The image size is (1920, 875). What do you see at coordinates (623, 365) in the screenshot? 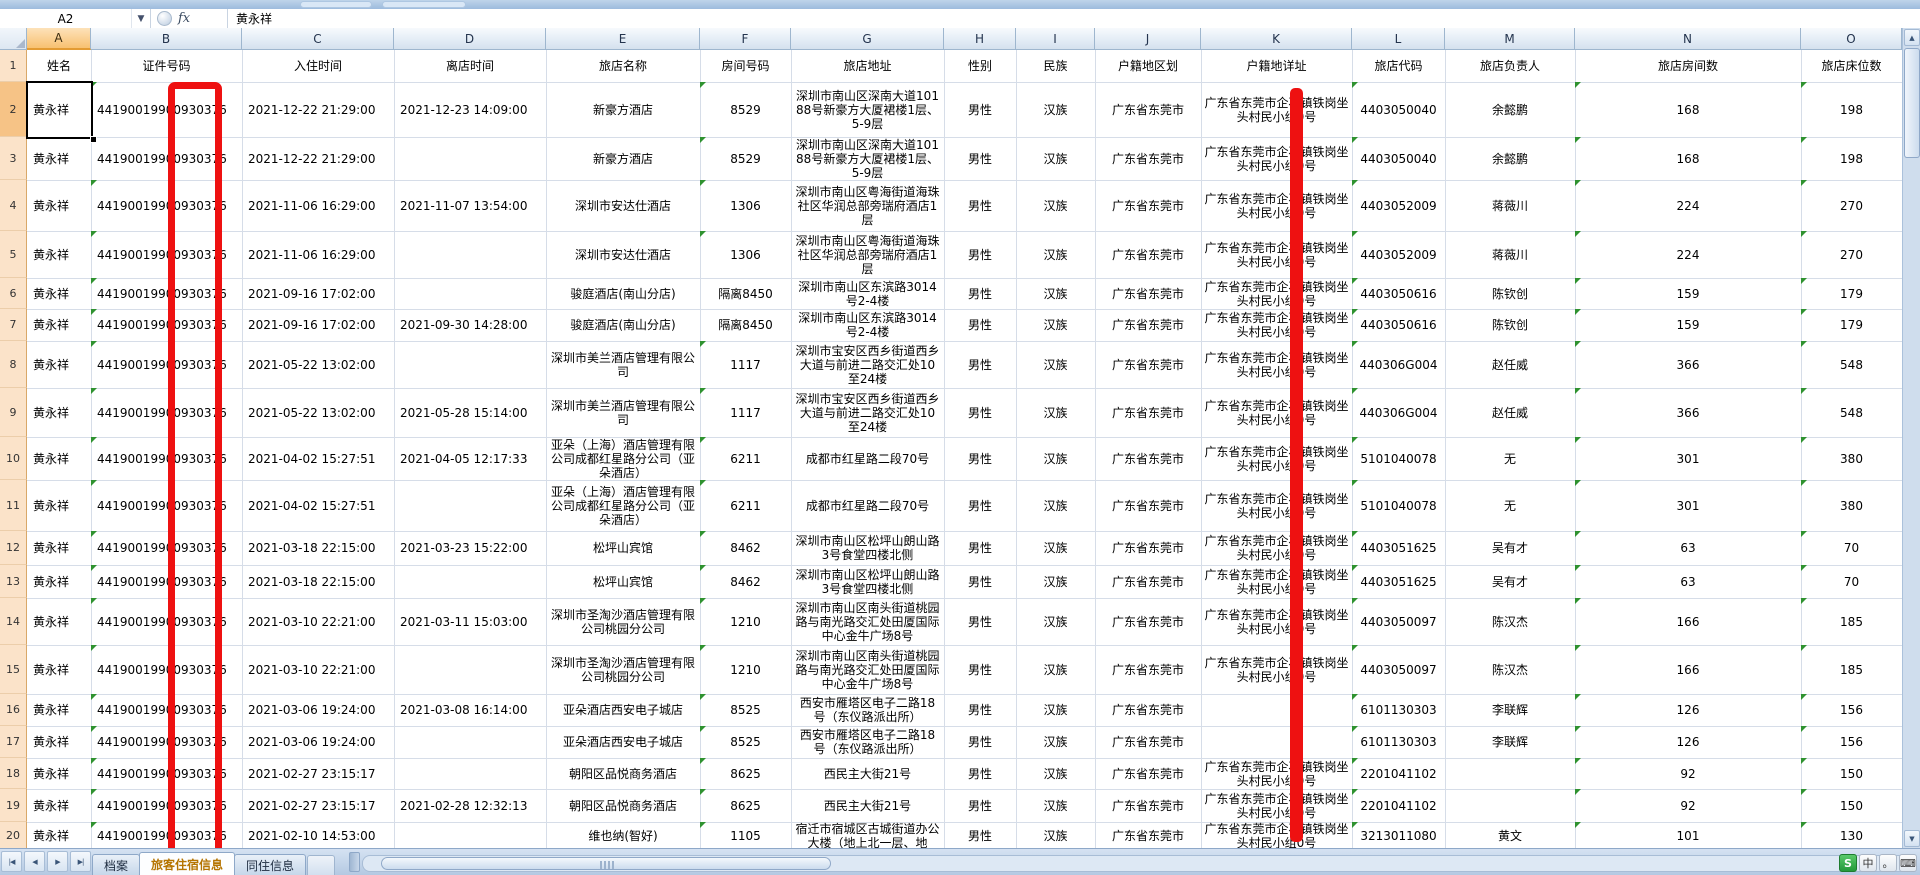
I see `cell-E8: 深圳市美兰酒店管理有限公司` at bounding box center [623, 365].